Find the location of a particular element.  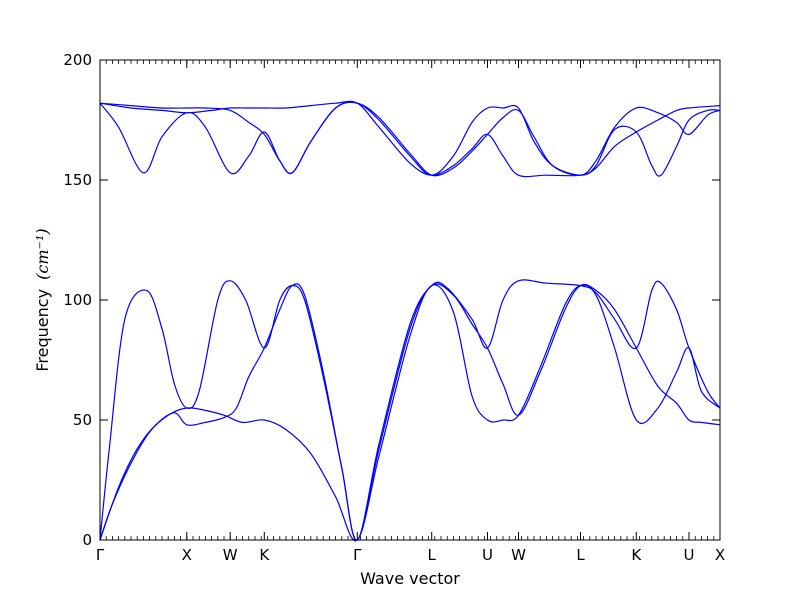

y-tick-label: 200 is located at coordinates (77, 60).